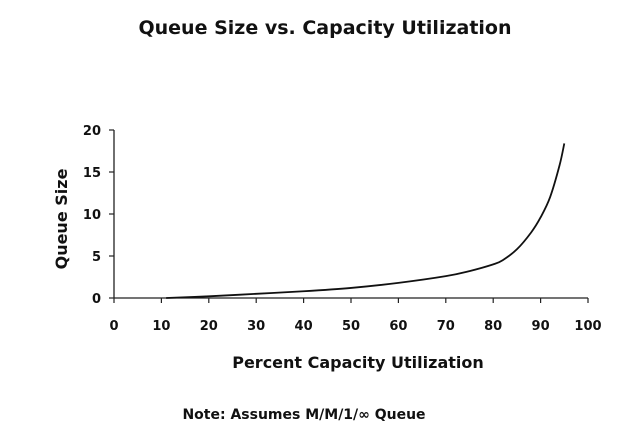 The width and height of the screenshot is (640, 439). I want to click on x-tick-label: 80, so click(493, 326).